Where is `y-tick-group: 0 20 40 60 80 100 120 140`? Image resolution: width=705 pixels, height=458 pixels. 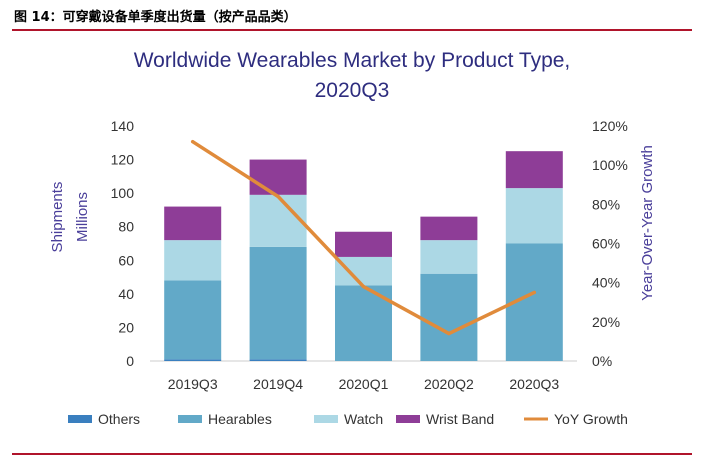
y-tick-group: 0 20 40 60 80 100 120 140 is located at coordinates (123, 243).